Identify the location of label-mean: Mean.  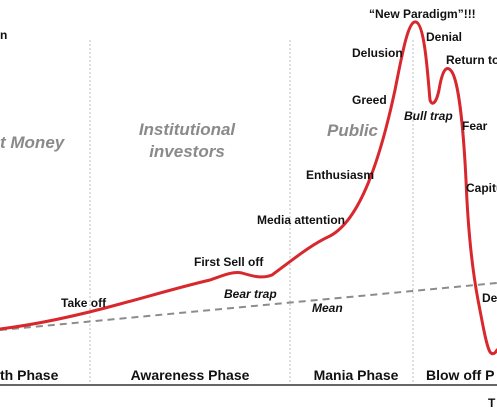
(327, 308).